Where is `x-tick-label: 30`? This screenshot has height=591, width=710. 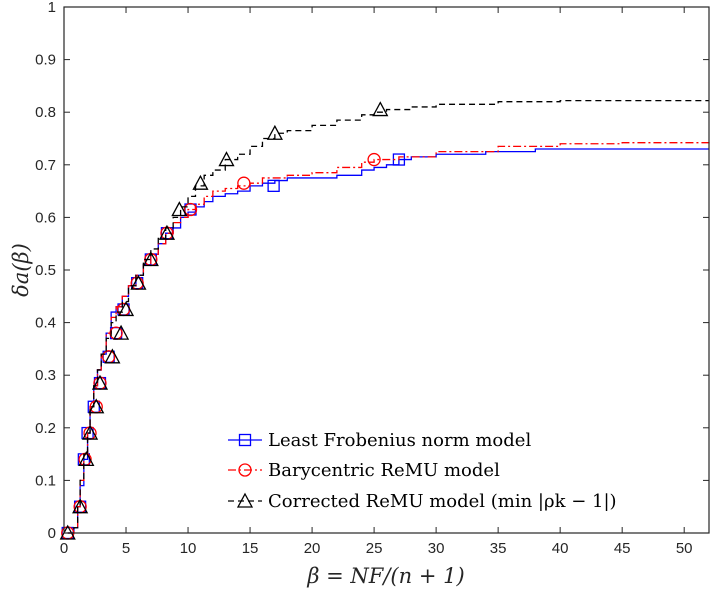
x-tick-label: 30 is located at coordinates (436, 548).